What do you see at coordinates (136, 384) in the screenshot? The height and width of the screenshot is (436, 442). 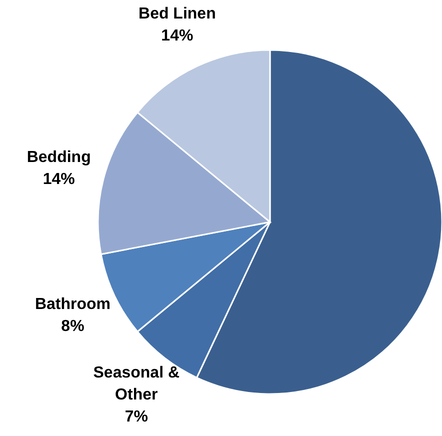 I see `slice-label: Seasonal & Other` at bounding box center [136, 384].